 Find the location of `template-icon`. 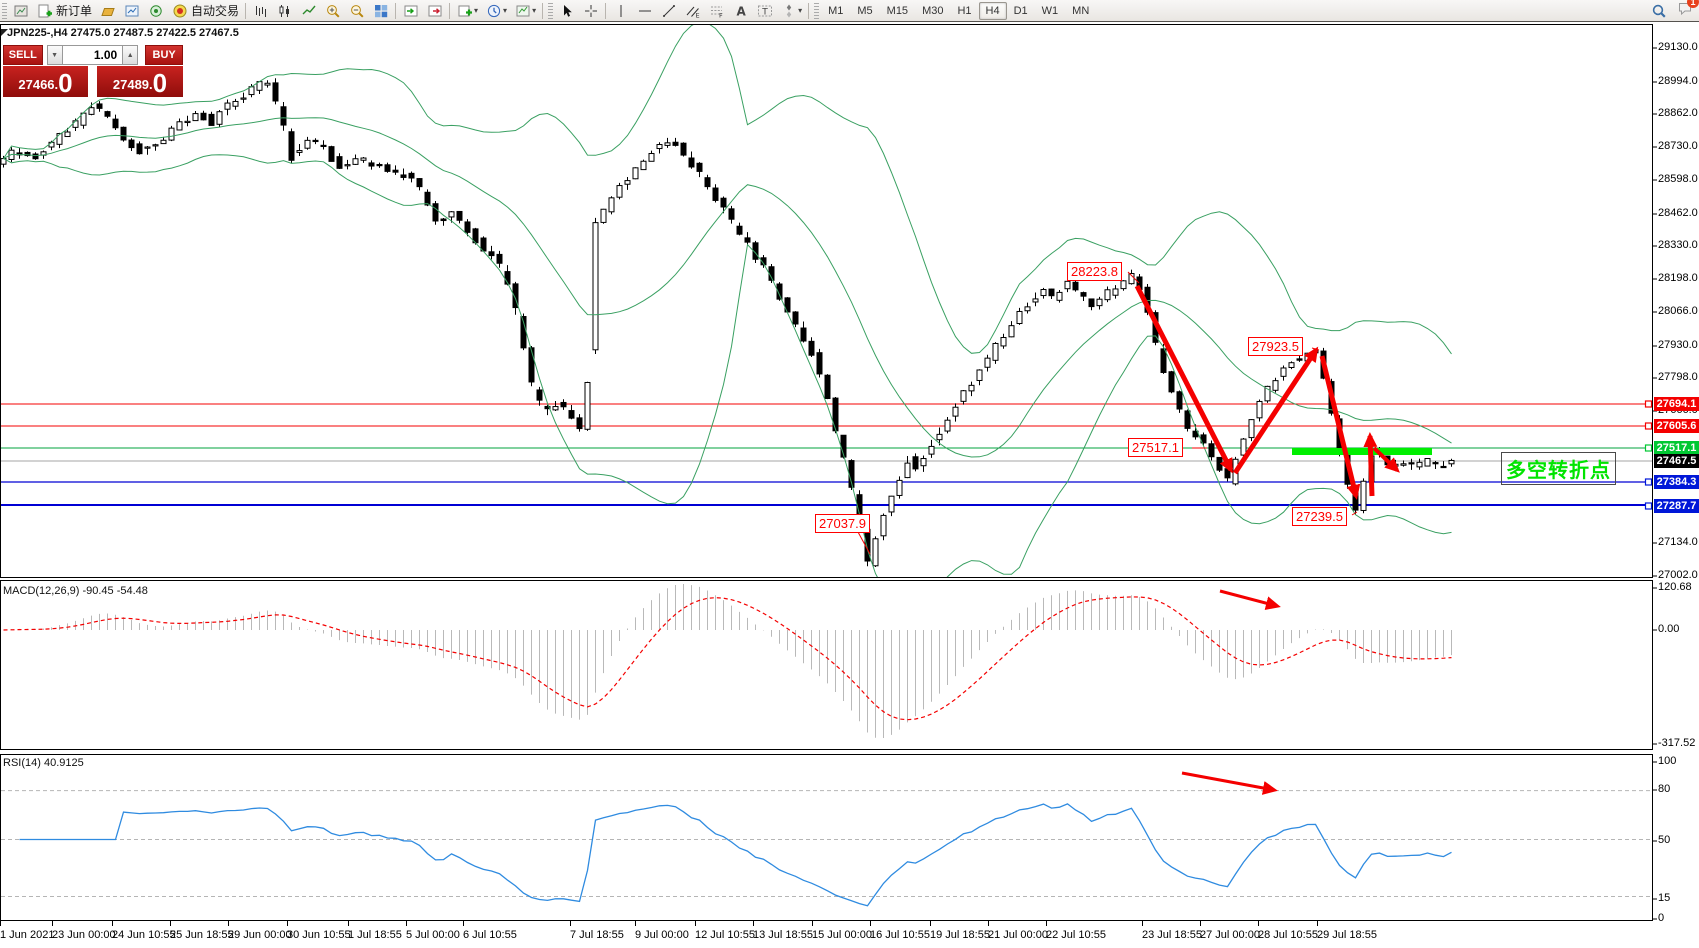

template-icon is located at coordinates (523, 11).